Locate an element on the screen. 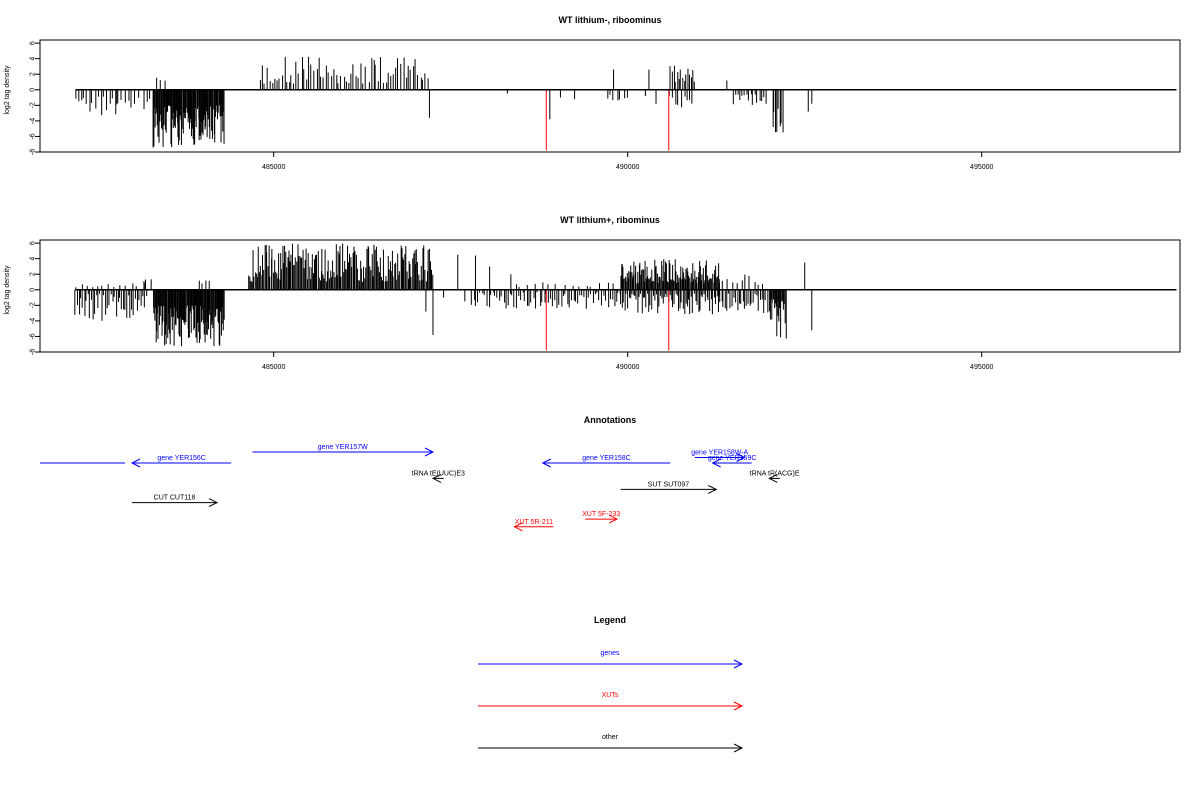 This screenshot has width=1200, height=800. legend-items: genes XUTs other is located at coordinates (611, 701).